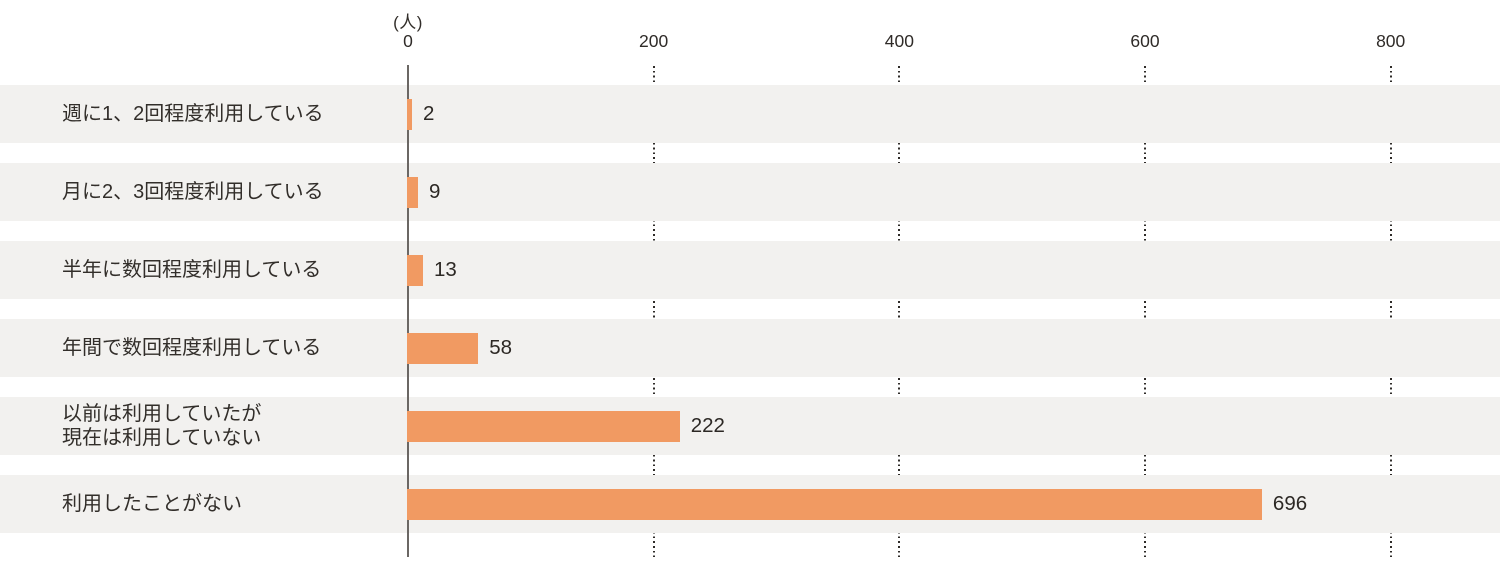 This screenshot has height=580, width=1500. Describe the element at coordinates (1145, 41) in the screenshot. I see `x-axis-tick-label: 600` at that location.